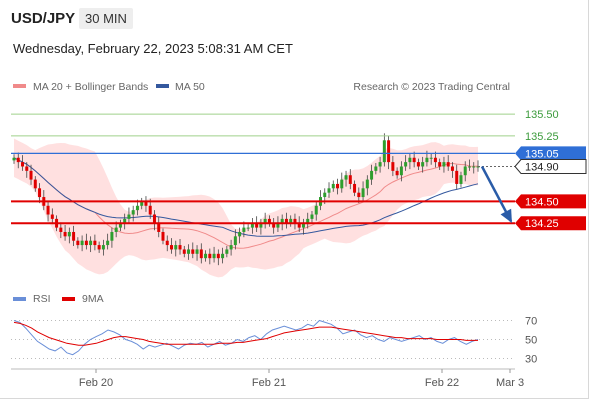 Image resolution: width=590 pixels, height=400 pixels. What do you see at coordinates (90, 87) in the screenshot?
I see `legend-bollinger: MA 20 + Bollinger Bands` at bounding box center [90, 87].